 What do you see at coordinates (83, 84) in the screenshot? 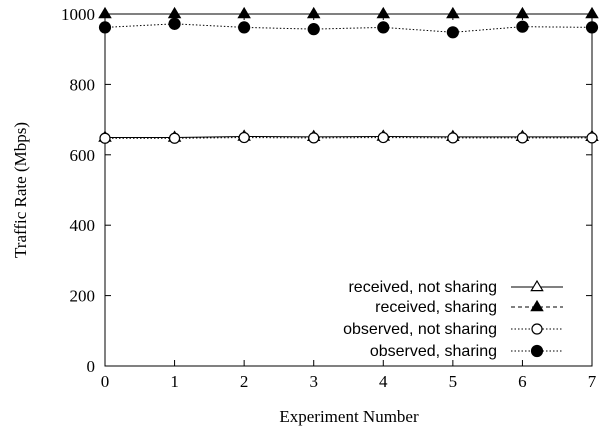
I see `y-tick-label: 800` at bounding box center [83, 84].